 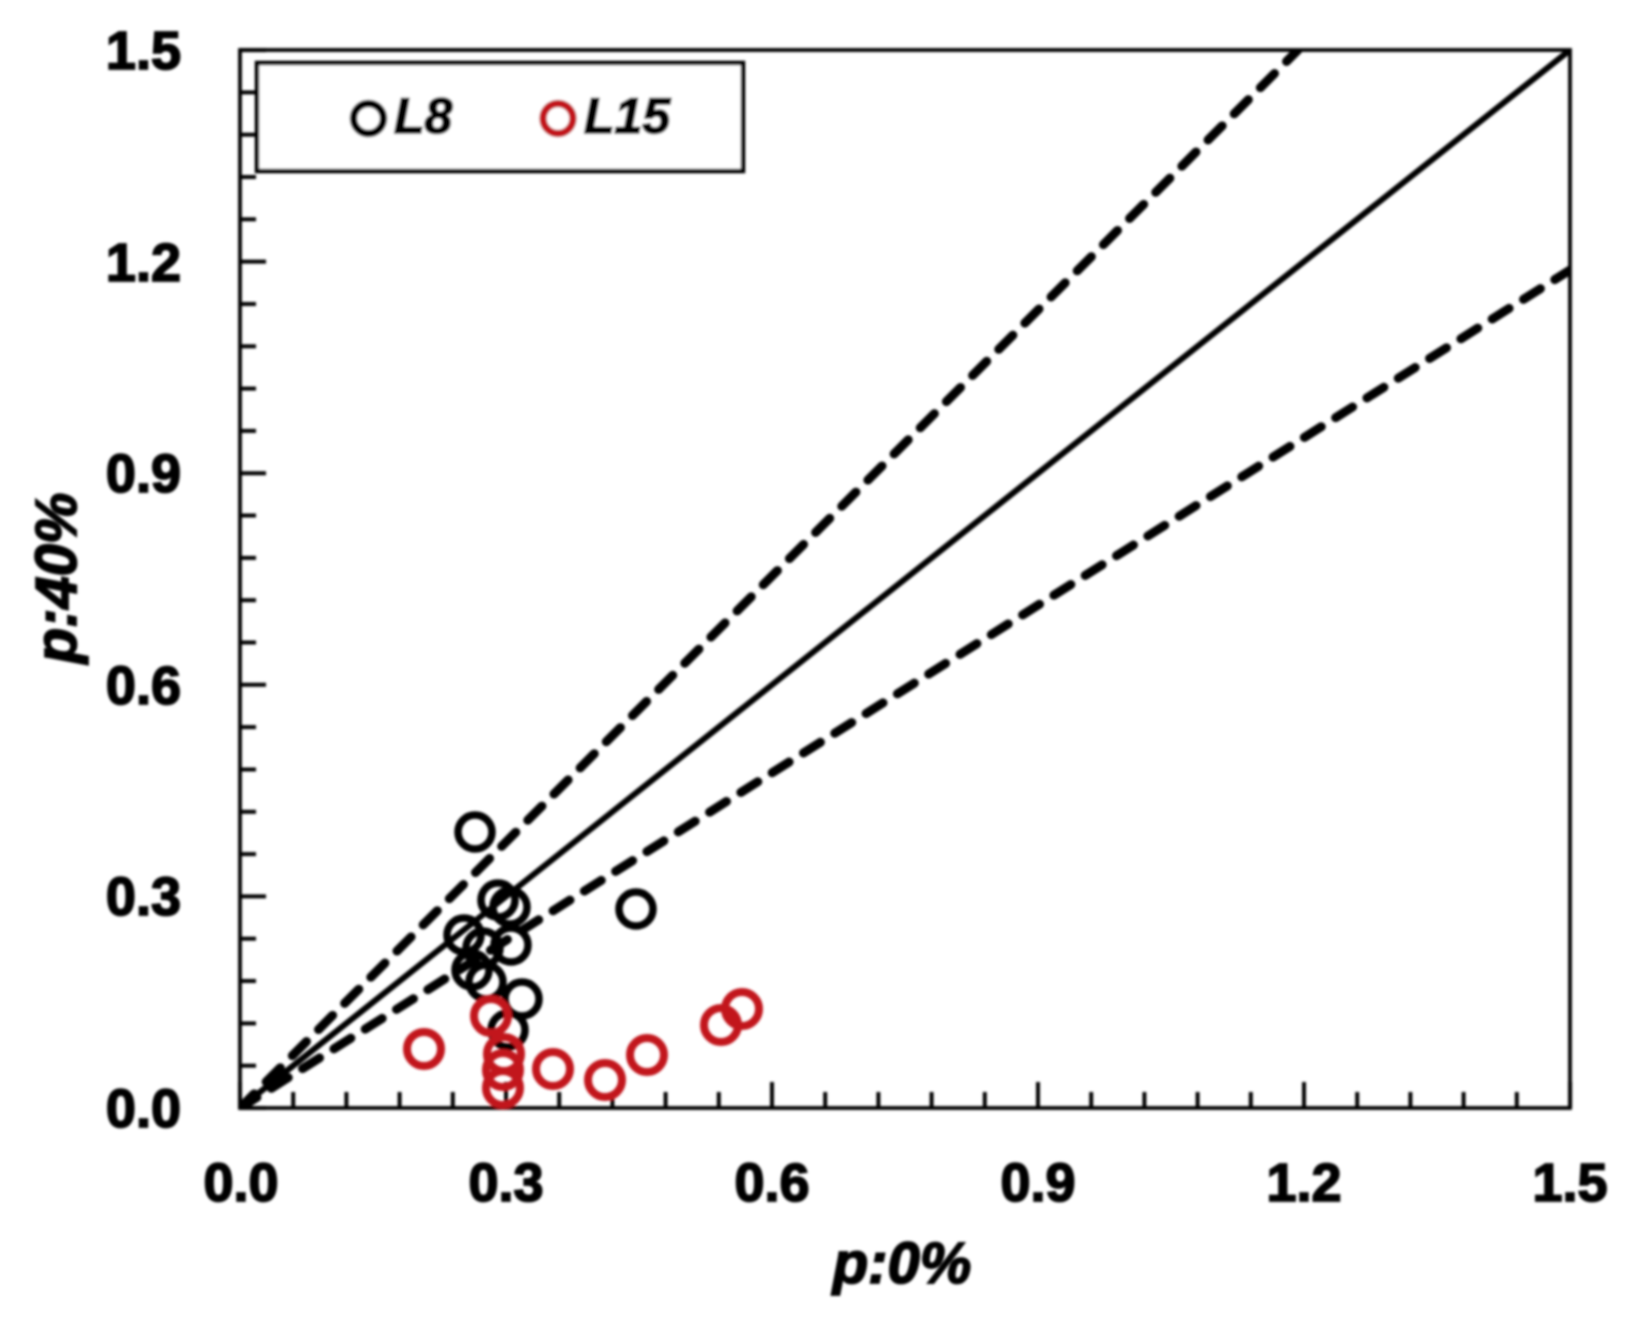 What do you see at coordinates (56, 579) in the screenshot?
I see `svg-text: p:40%` at bounding box center [56, 579].